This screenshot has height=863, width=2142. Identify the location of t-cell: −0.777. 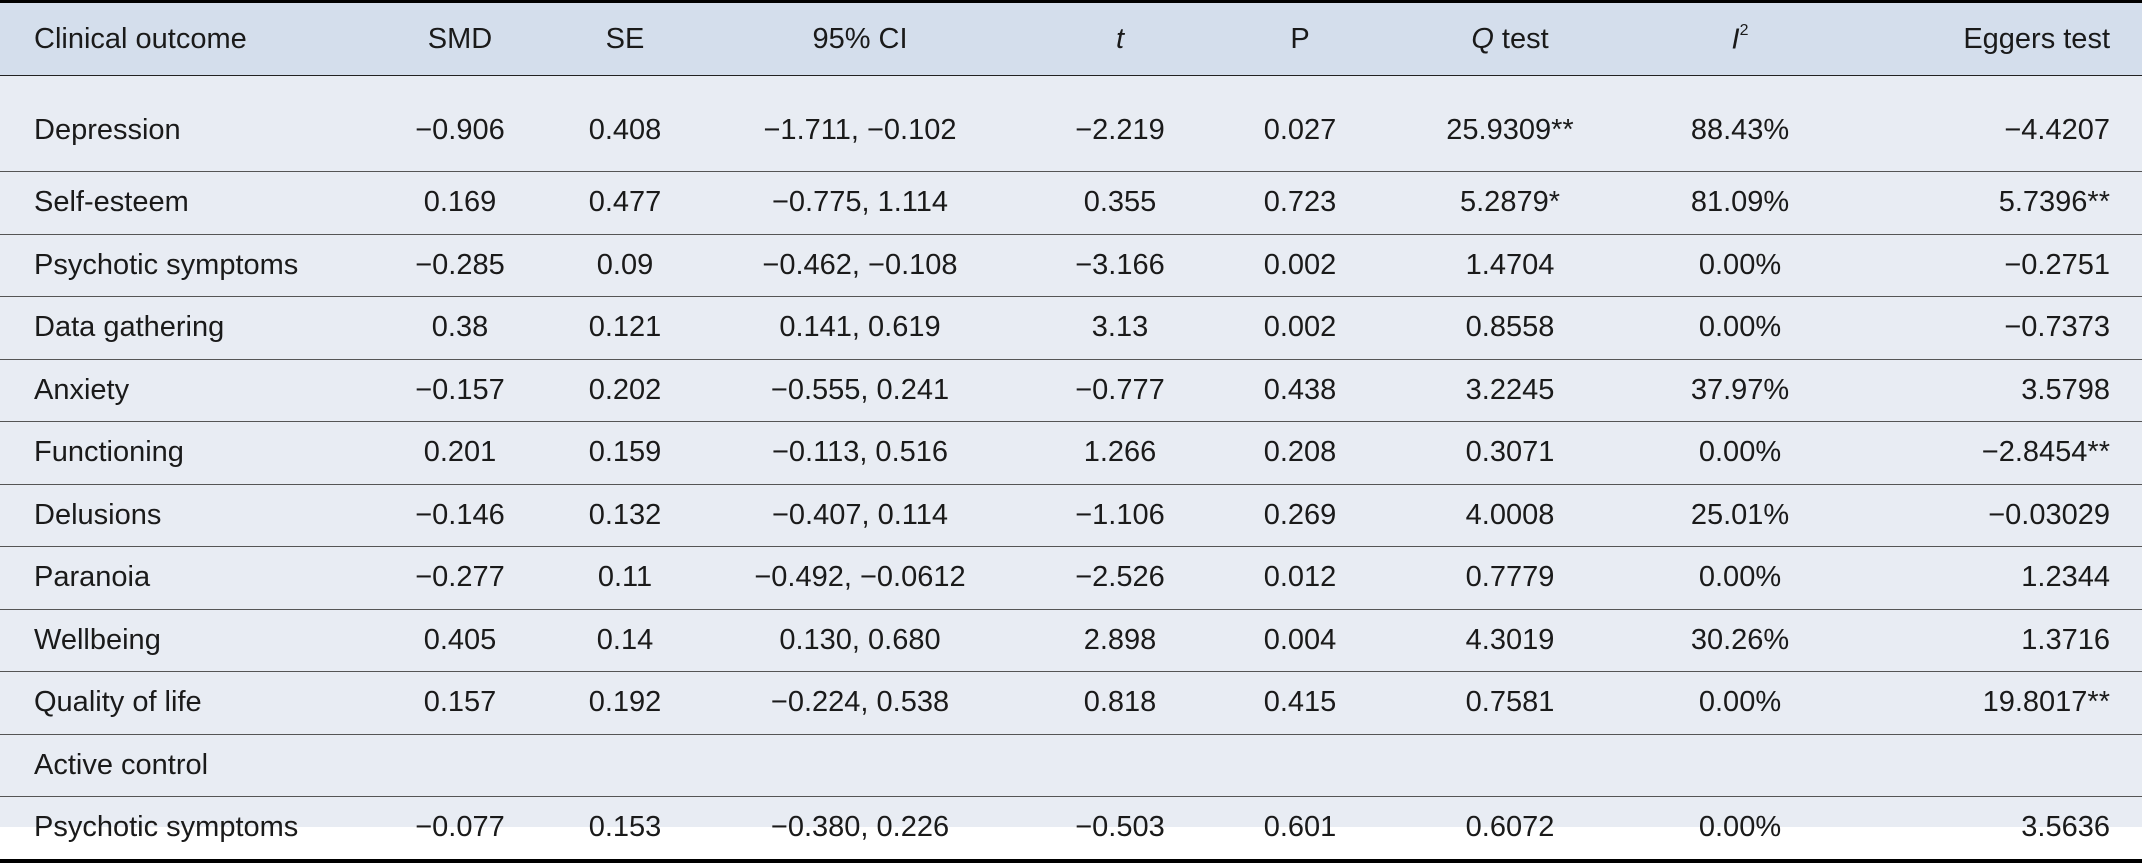
(1120, 390).